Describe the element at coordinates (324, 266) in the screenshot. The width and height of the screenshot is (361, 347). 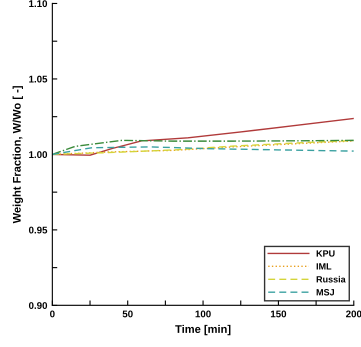
I see `legend-label: IML` at that location.